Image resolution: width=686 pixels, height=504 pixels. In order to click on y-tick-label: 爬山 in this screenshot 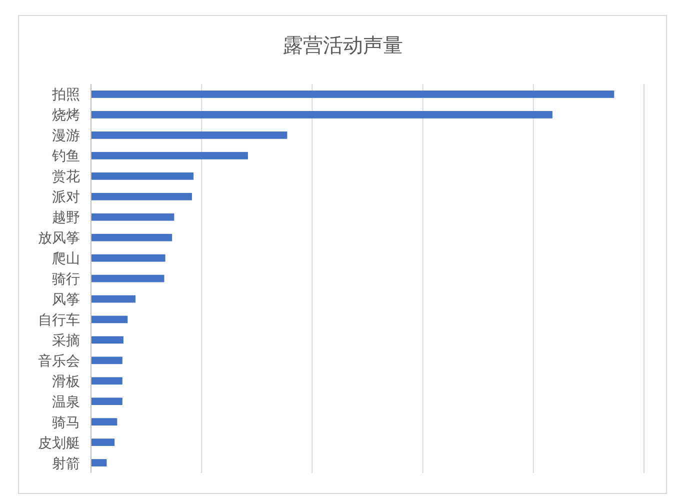, I will do `click(66, 258)`.